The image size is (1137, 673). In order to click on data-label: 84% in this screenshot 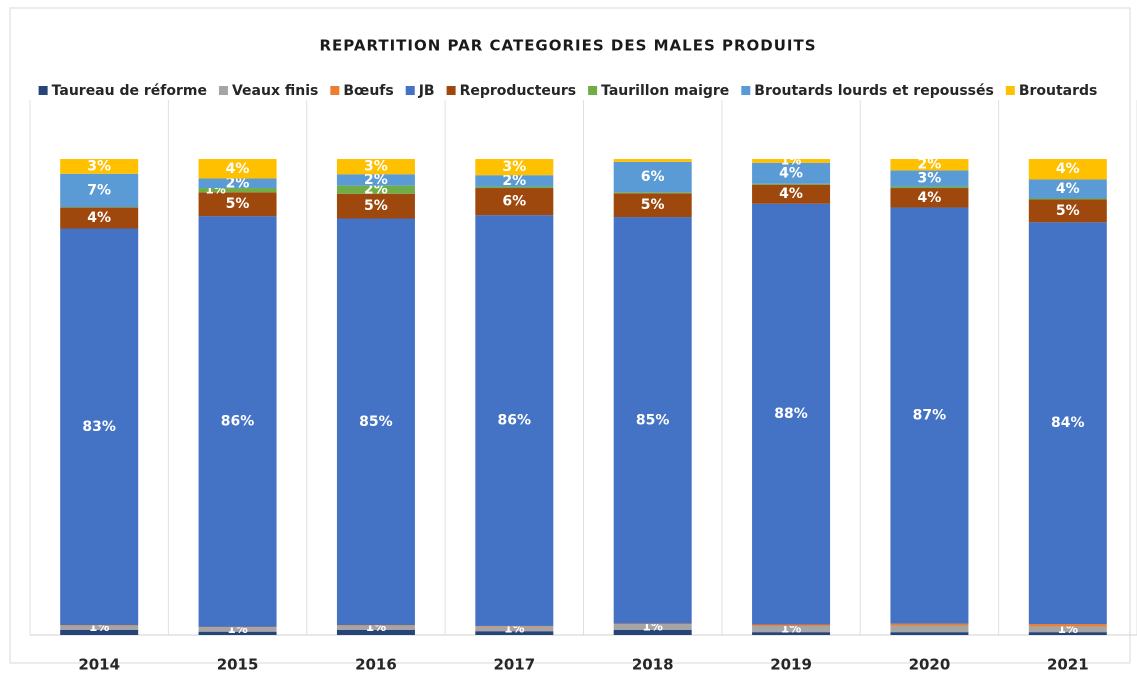, I will do `click(1068, 423)`.